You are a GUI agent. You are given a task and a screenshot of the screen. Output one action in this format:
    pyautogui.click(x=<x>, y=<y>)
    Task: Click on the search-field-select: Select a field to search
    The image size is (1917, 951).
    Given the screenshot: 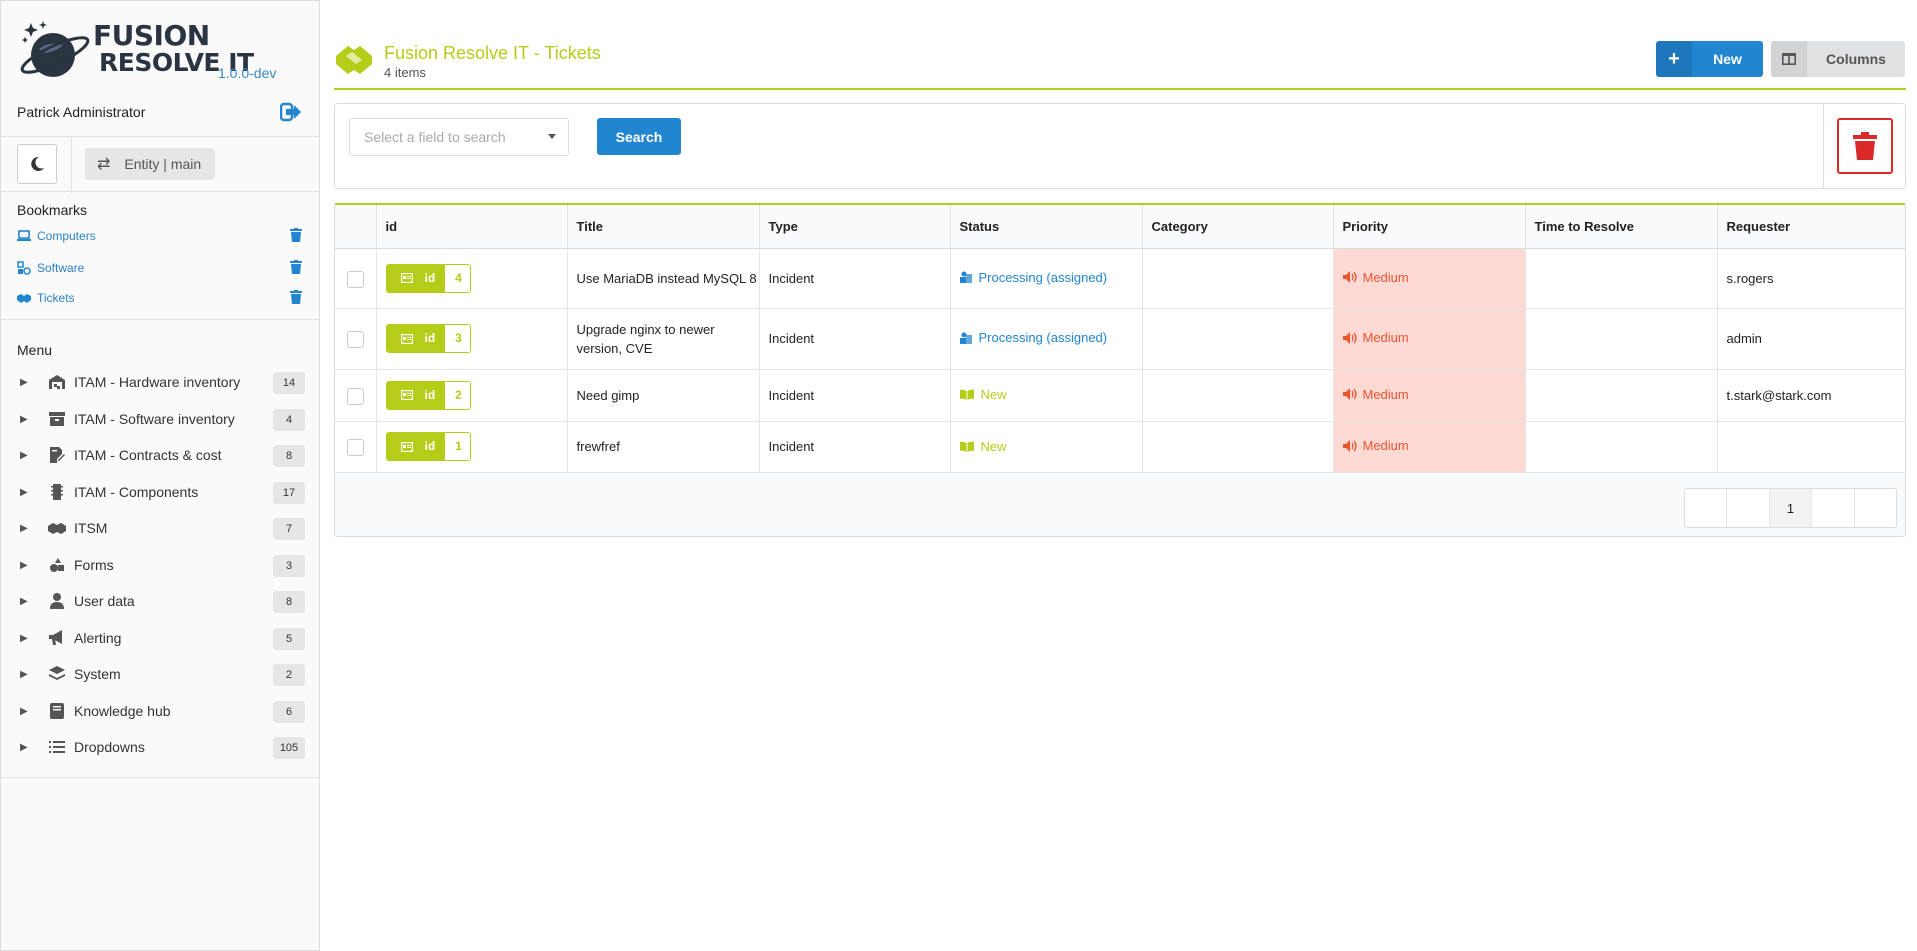 What is the action you would take?
    pyautogui.click(x=459, y=137)
    